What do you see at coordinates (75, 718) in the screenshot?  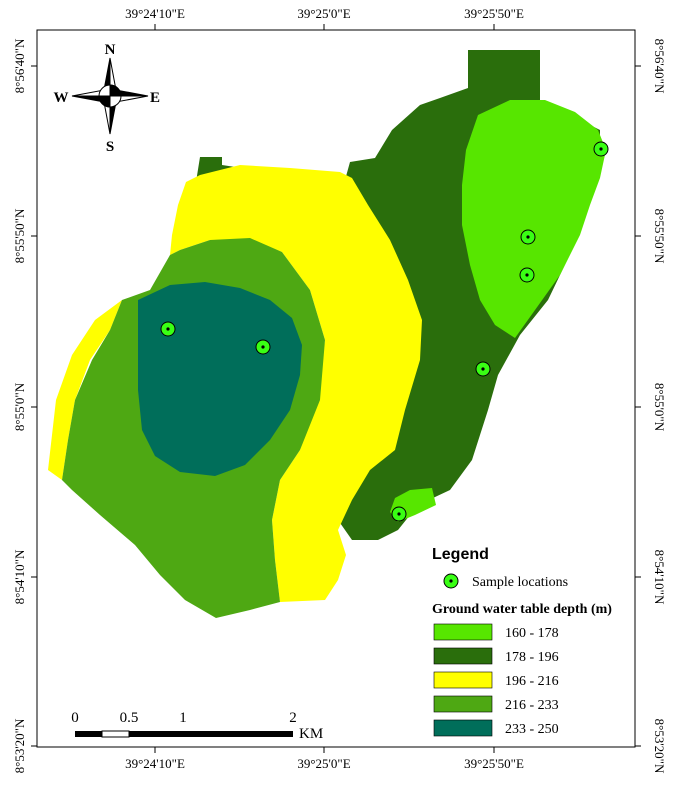 I see `scale-tick-0: 0` at bounding box center [75, 718].